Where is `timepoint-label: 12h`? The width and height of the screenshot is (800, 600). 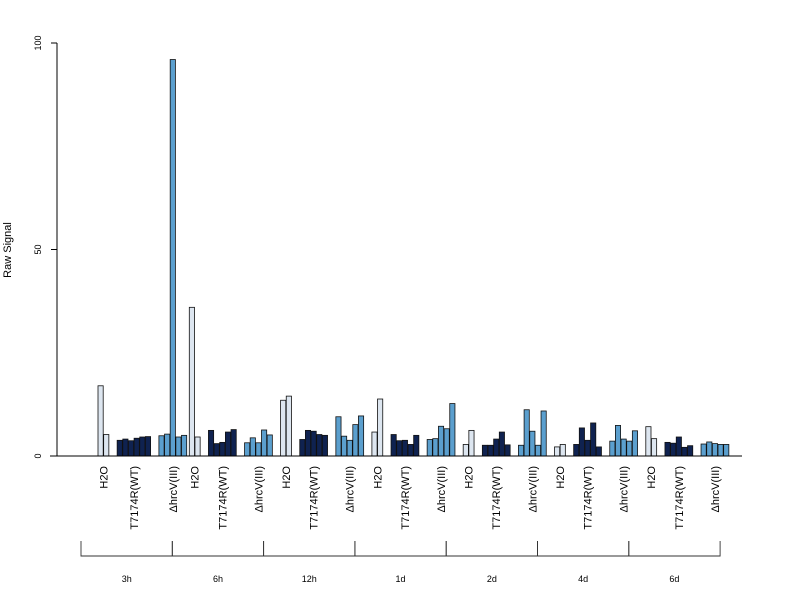 timepoint-label: 12h is located at coordinates (309, 579).